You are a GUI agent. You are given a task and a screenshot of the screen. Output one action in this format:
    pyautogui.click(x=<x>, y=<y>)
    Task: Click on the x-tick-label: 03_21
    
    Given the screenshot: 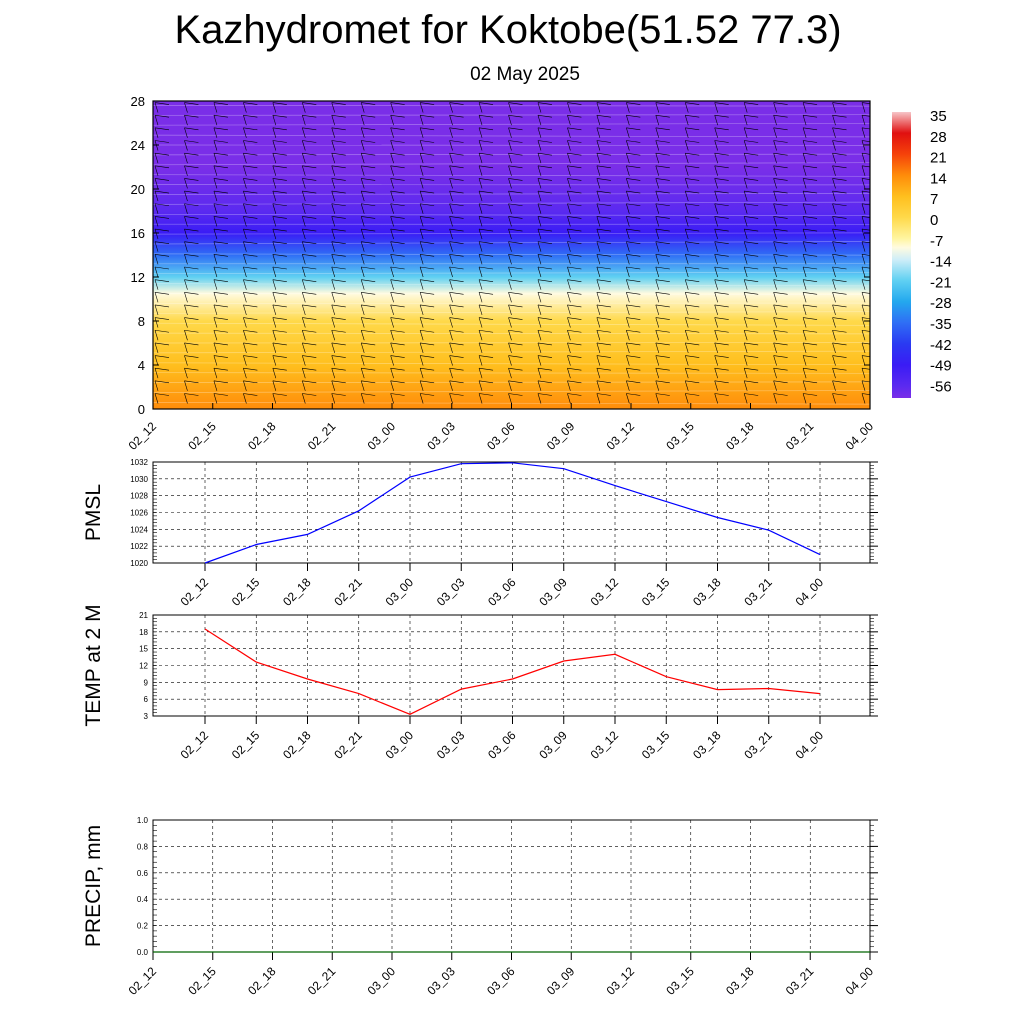 What is the action you would take?
    pyautogui.click(x=800, y=436)
    